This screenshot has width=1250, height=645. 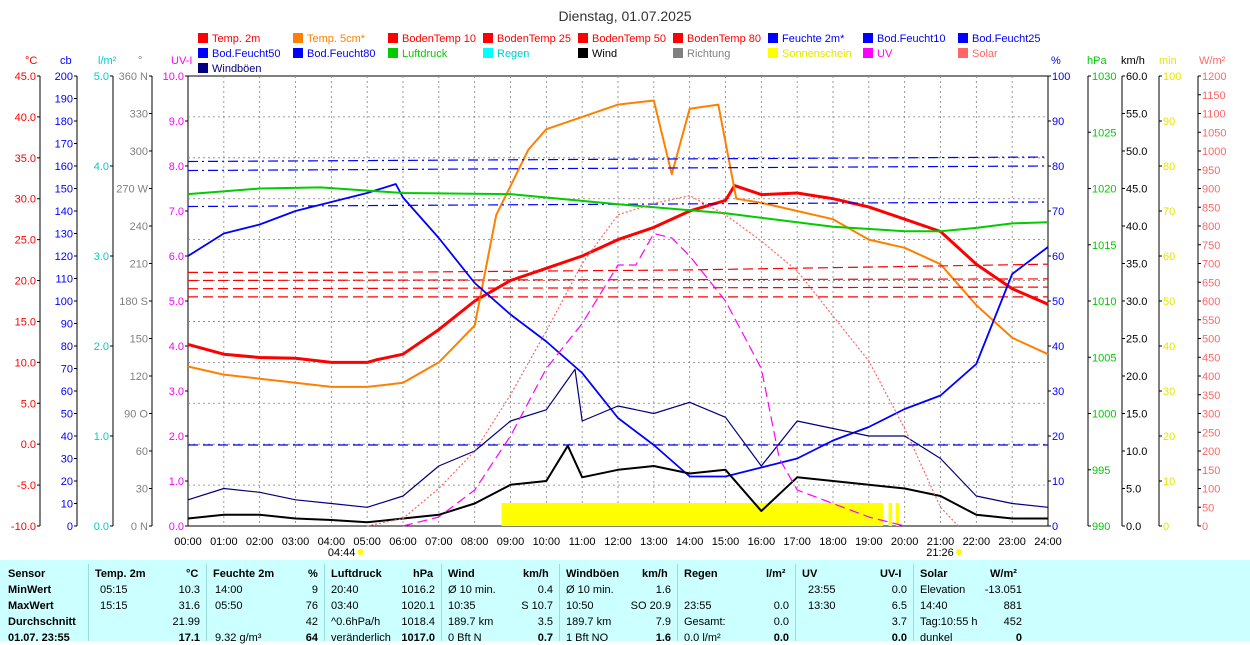 What do you see at coordinates (1058, 167) in the screenshot?
I see `axis-tick-label: 80` at bounding box center [1058, 167].